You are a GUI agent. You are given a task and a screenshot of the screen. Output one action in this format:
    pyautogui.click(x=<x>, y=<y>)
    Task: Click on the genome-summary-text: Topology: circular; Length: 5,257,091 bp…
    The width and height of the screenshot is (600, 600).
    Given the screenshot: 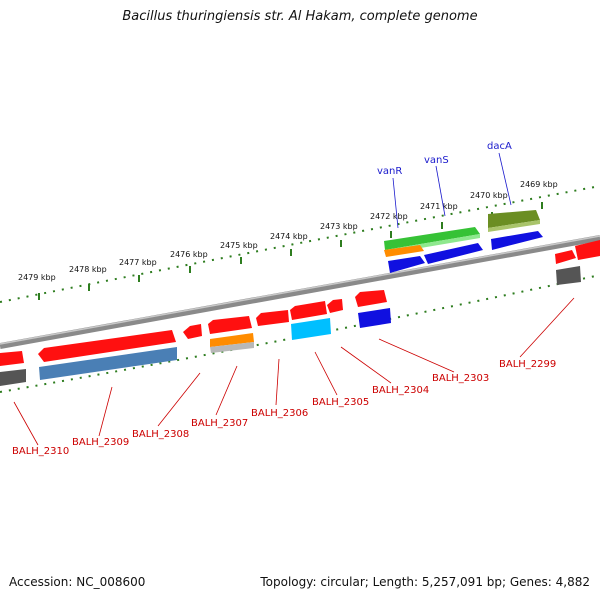 What is the action you would take?
    pyautogui.click(x=425, y=582)
    